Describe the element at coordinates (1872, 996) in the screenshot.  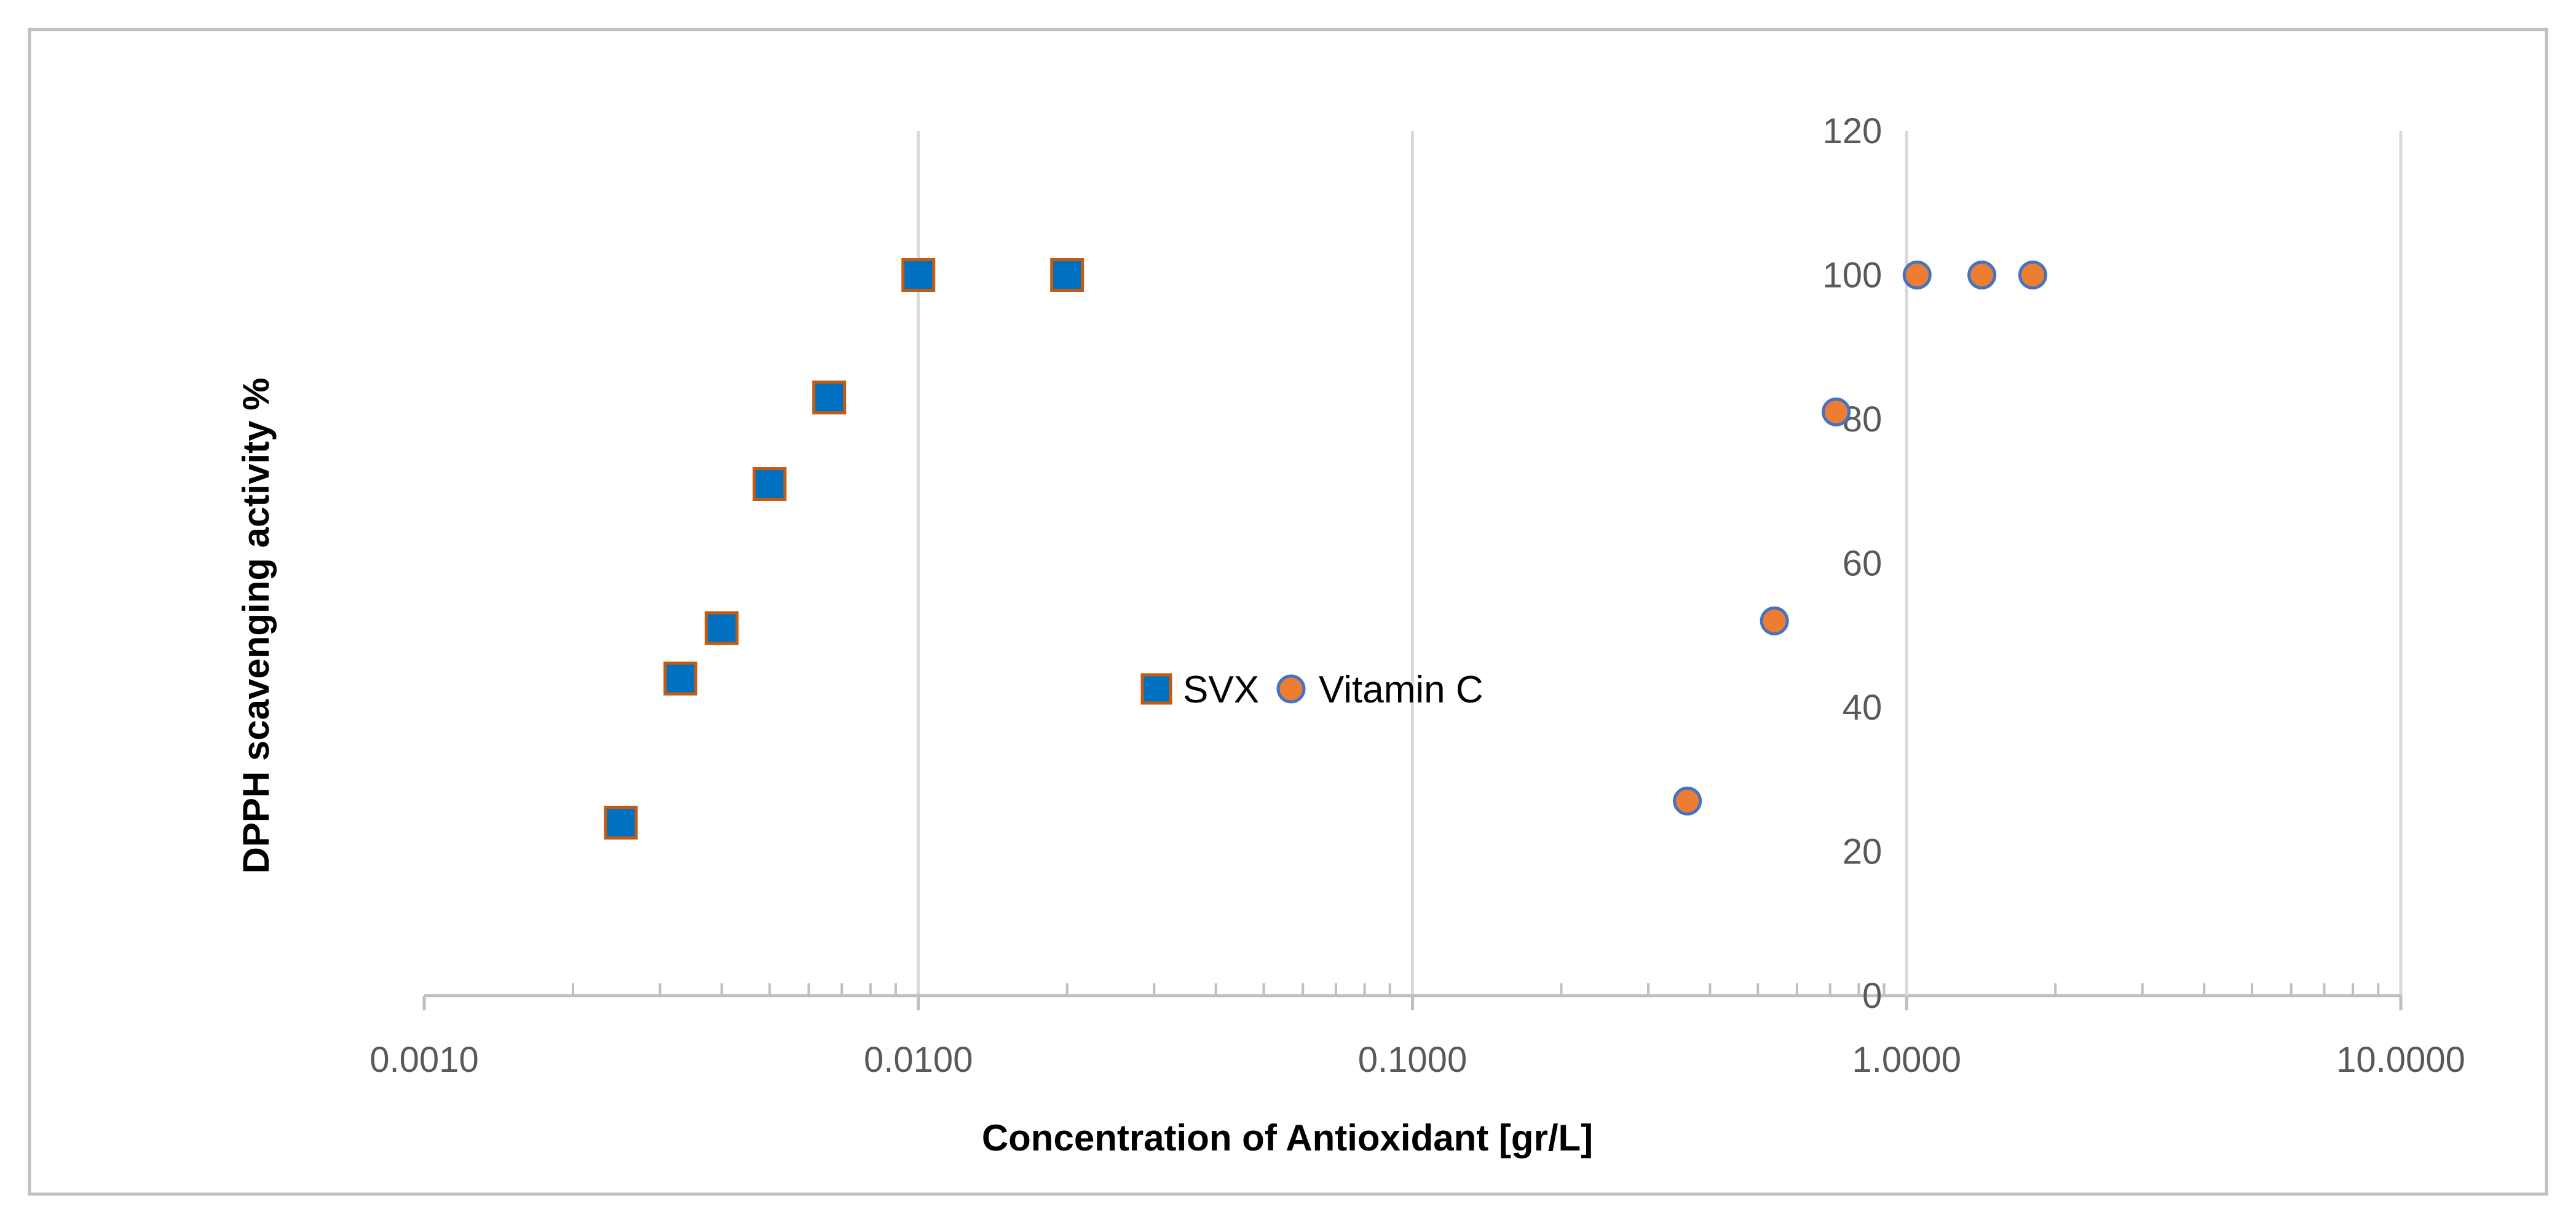
I see `y-tick-label: 0` at that location.